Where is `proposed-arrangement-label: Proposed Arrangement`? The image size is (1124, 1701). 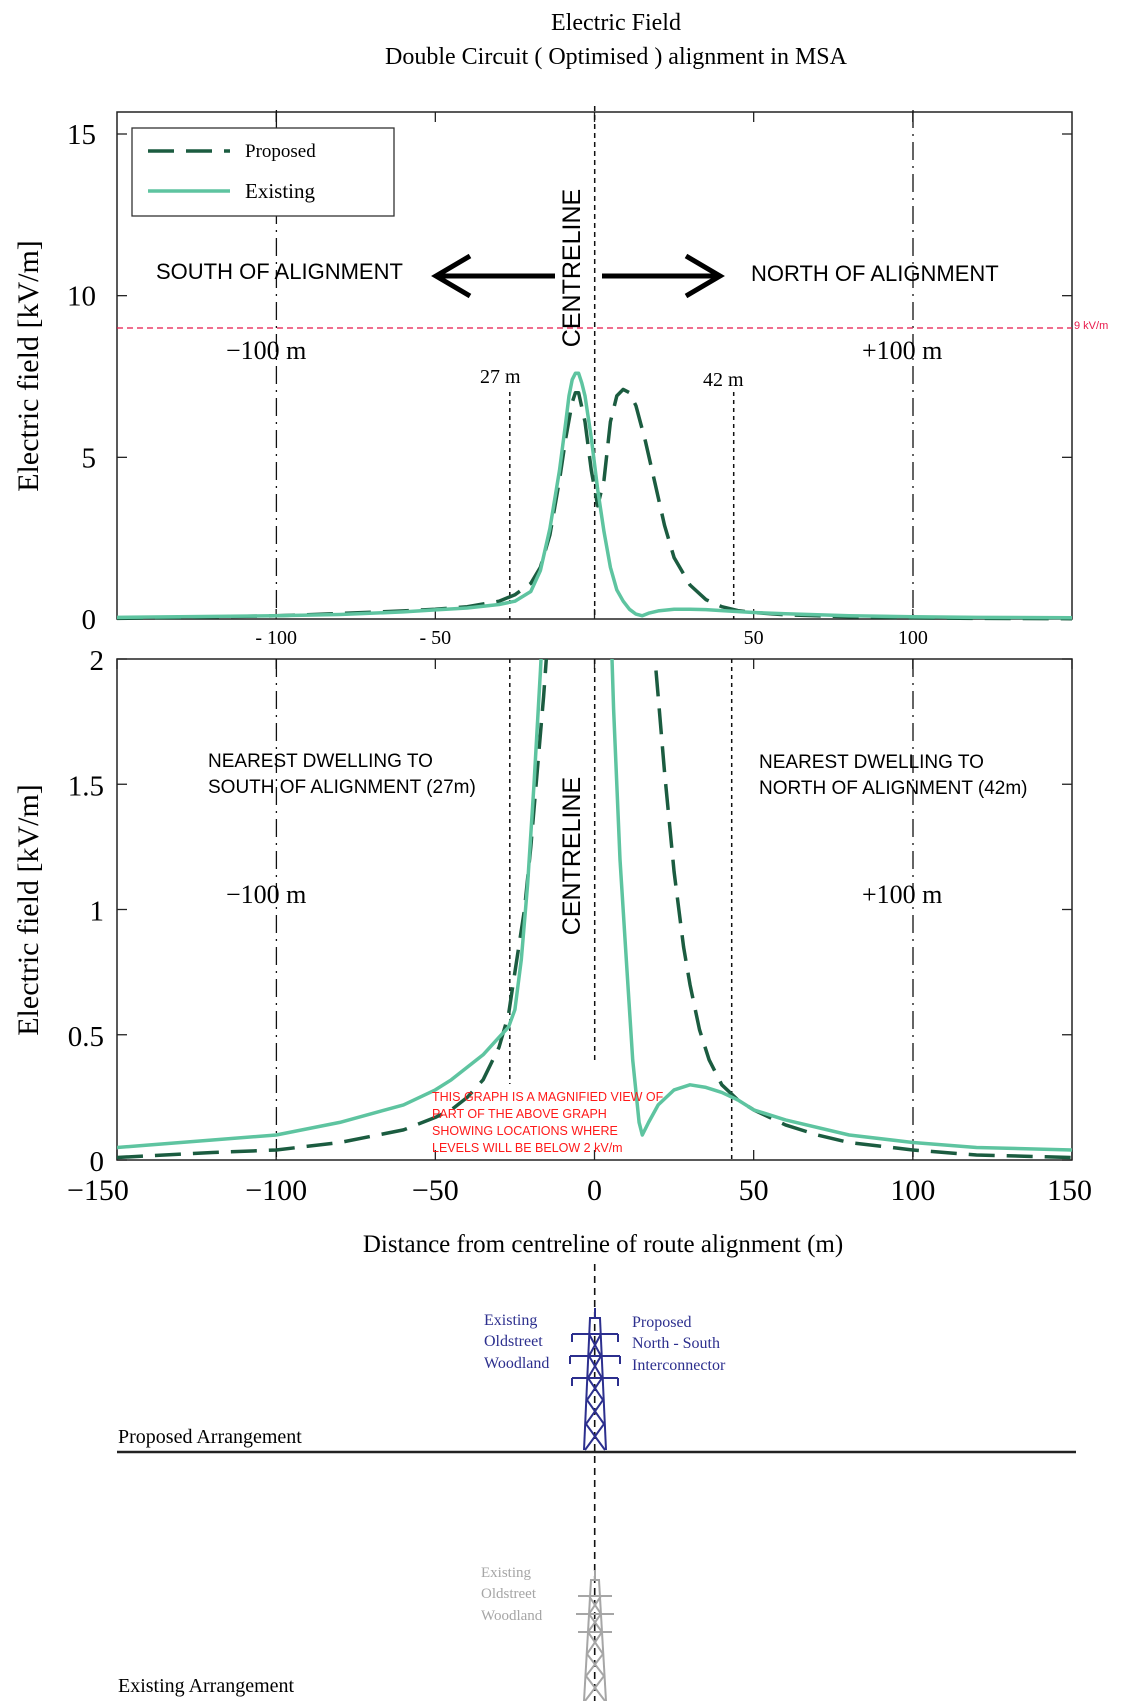 proposed-arrangement-label: Proposed Arrangement is located at coordinates (210, 1437).